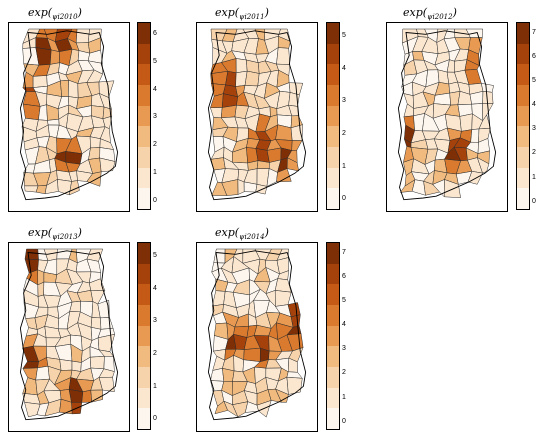 The width and height of the screenshot is (550, 438). I want to click on map-frame-2010, so click(69, 117).